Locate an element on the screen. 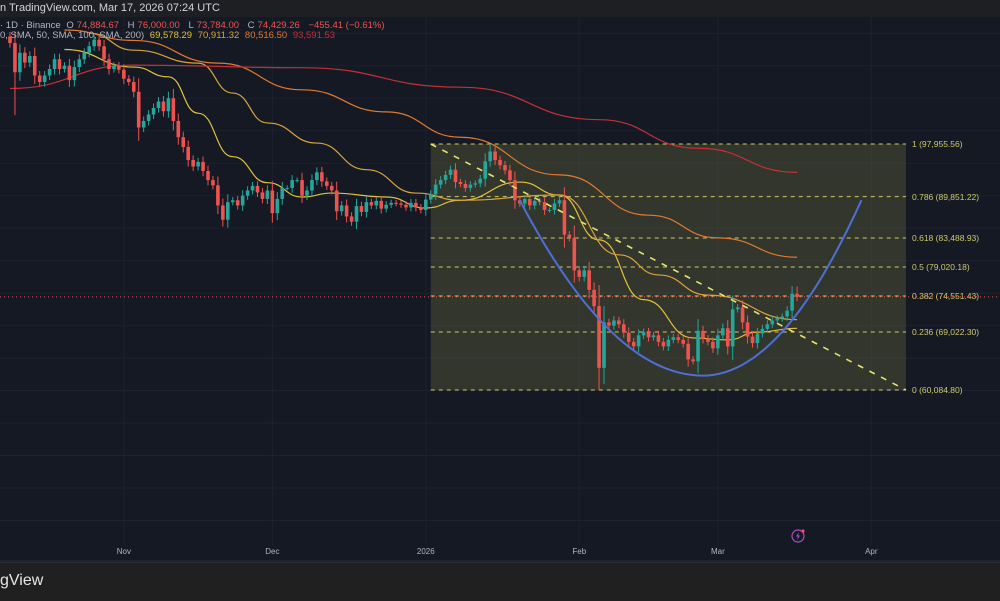 The height and width of the screenshot is (601, 1000). tradingview-brand: gView is located at coordinates (22, 580).